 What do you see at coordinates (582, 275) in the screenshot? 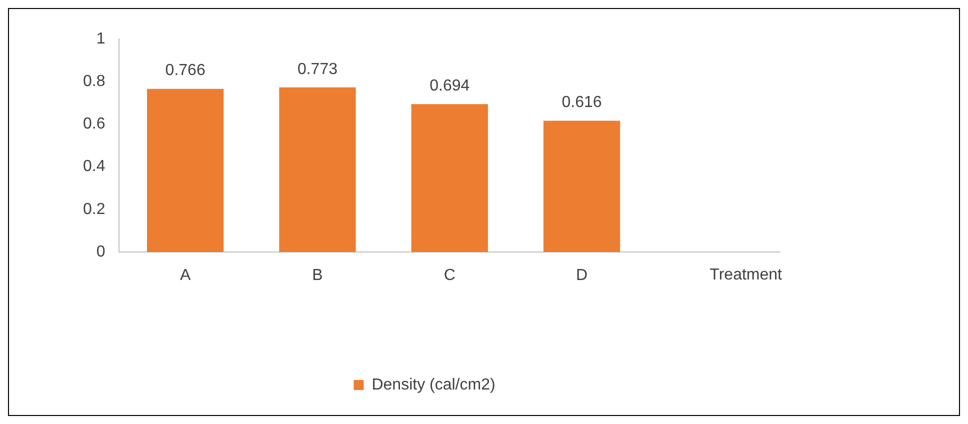
I see `x-tick-label: D` at bounding box center [582, 275].